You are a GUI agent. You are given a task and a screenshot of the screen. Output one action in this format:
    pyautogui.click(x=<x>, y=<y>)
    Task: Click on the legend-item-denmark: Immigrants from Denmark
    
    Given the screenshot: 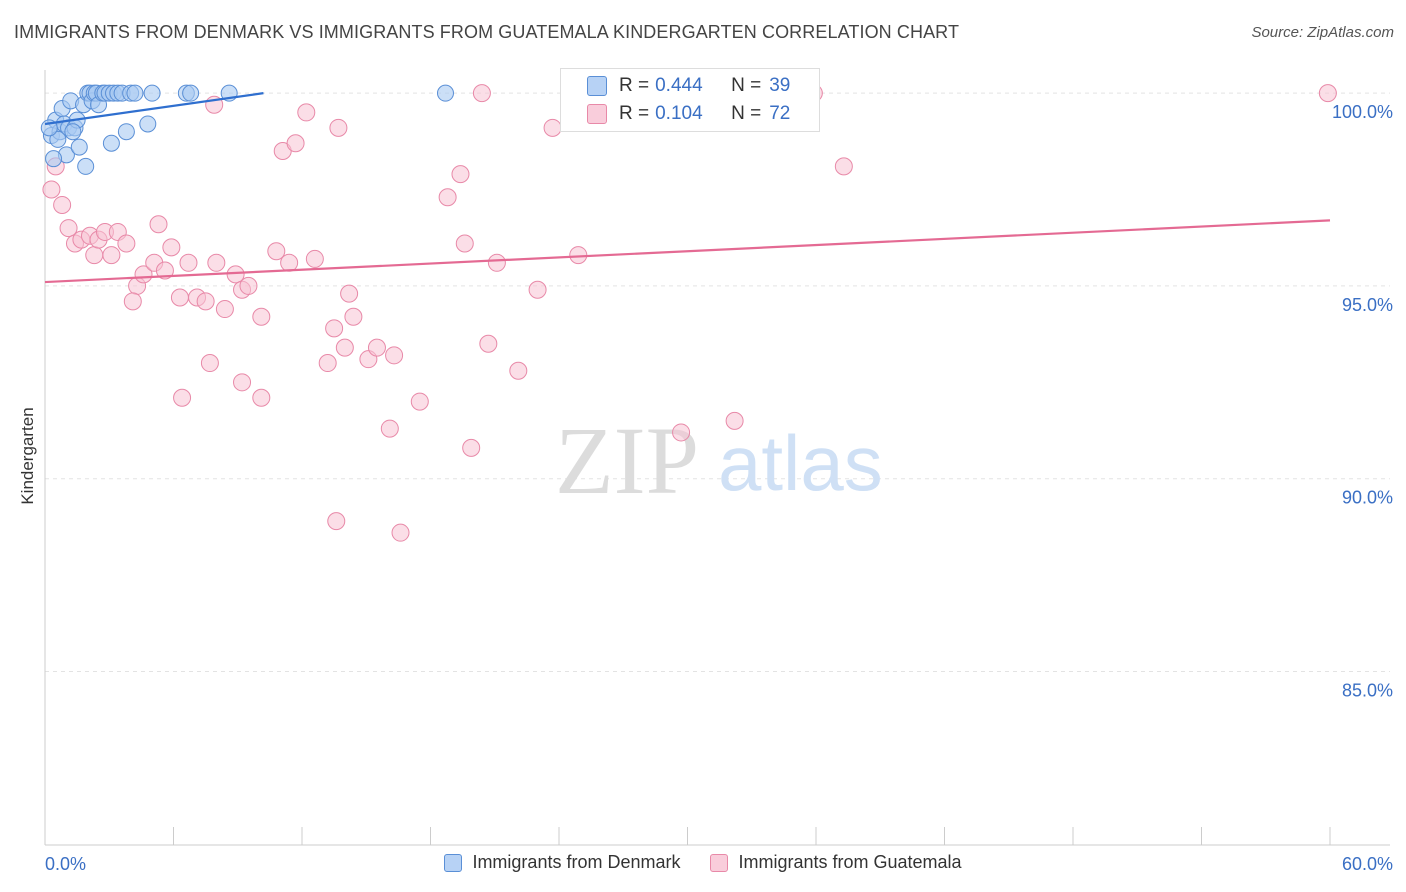 What is the action you would take?
    pyautogui.click(x=562, y=862)
    